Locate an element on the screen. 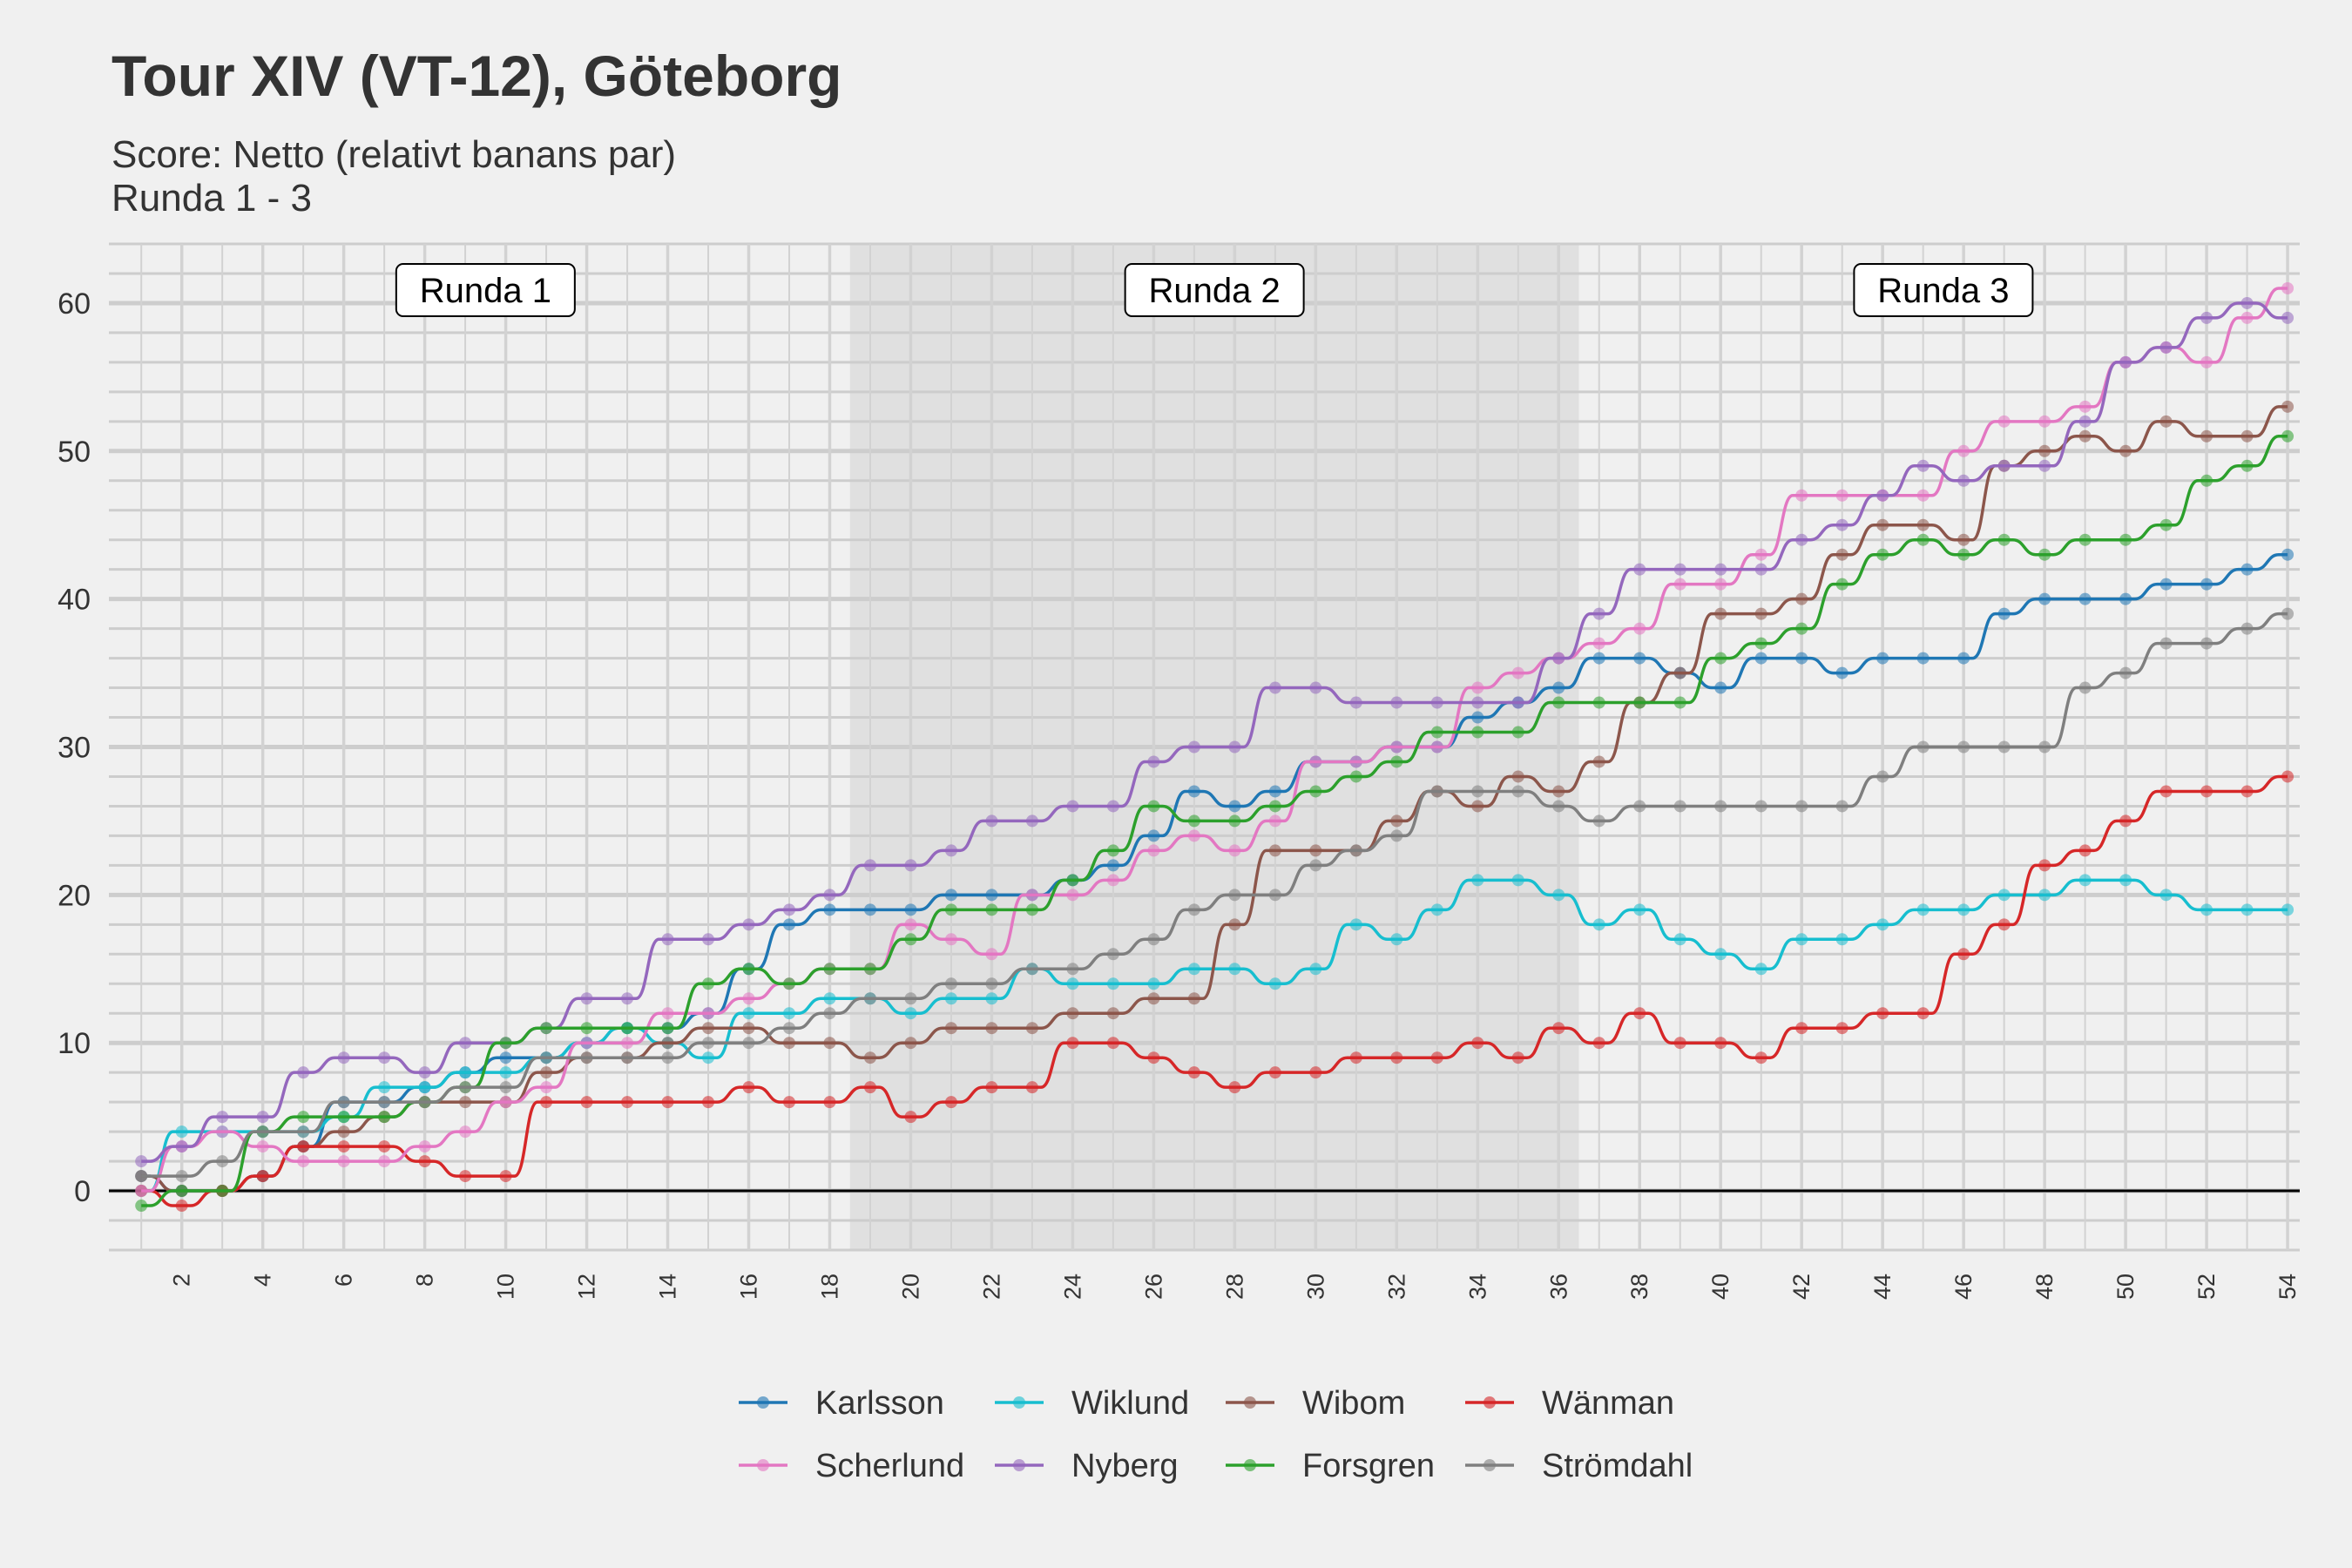 The image size is (2352, 1568). x-tick-label: 52 is located at coordinates (2206, 1287).